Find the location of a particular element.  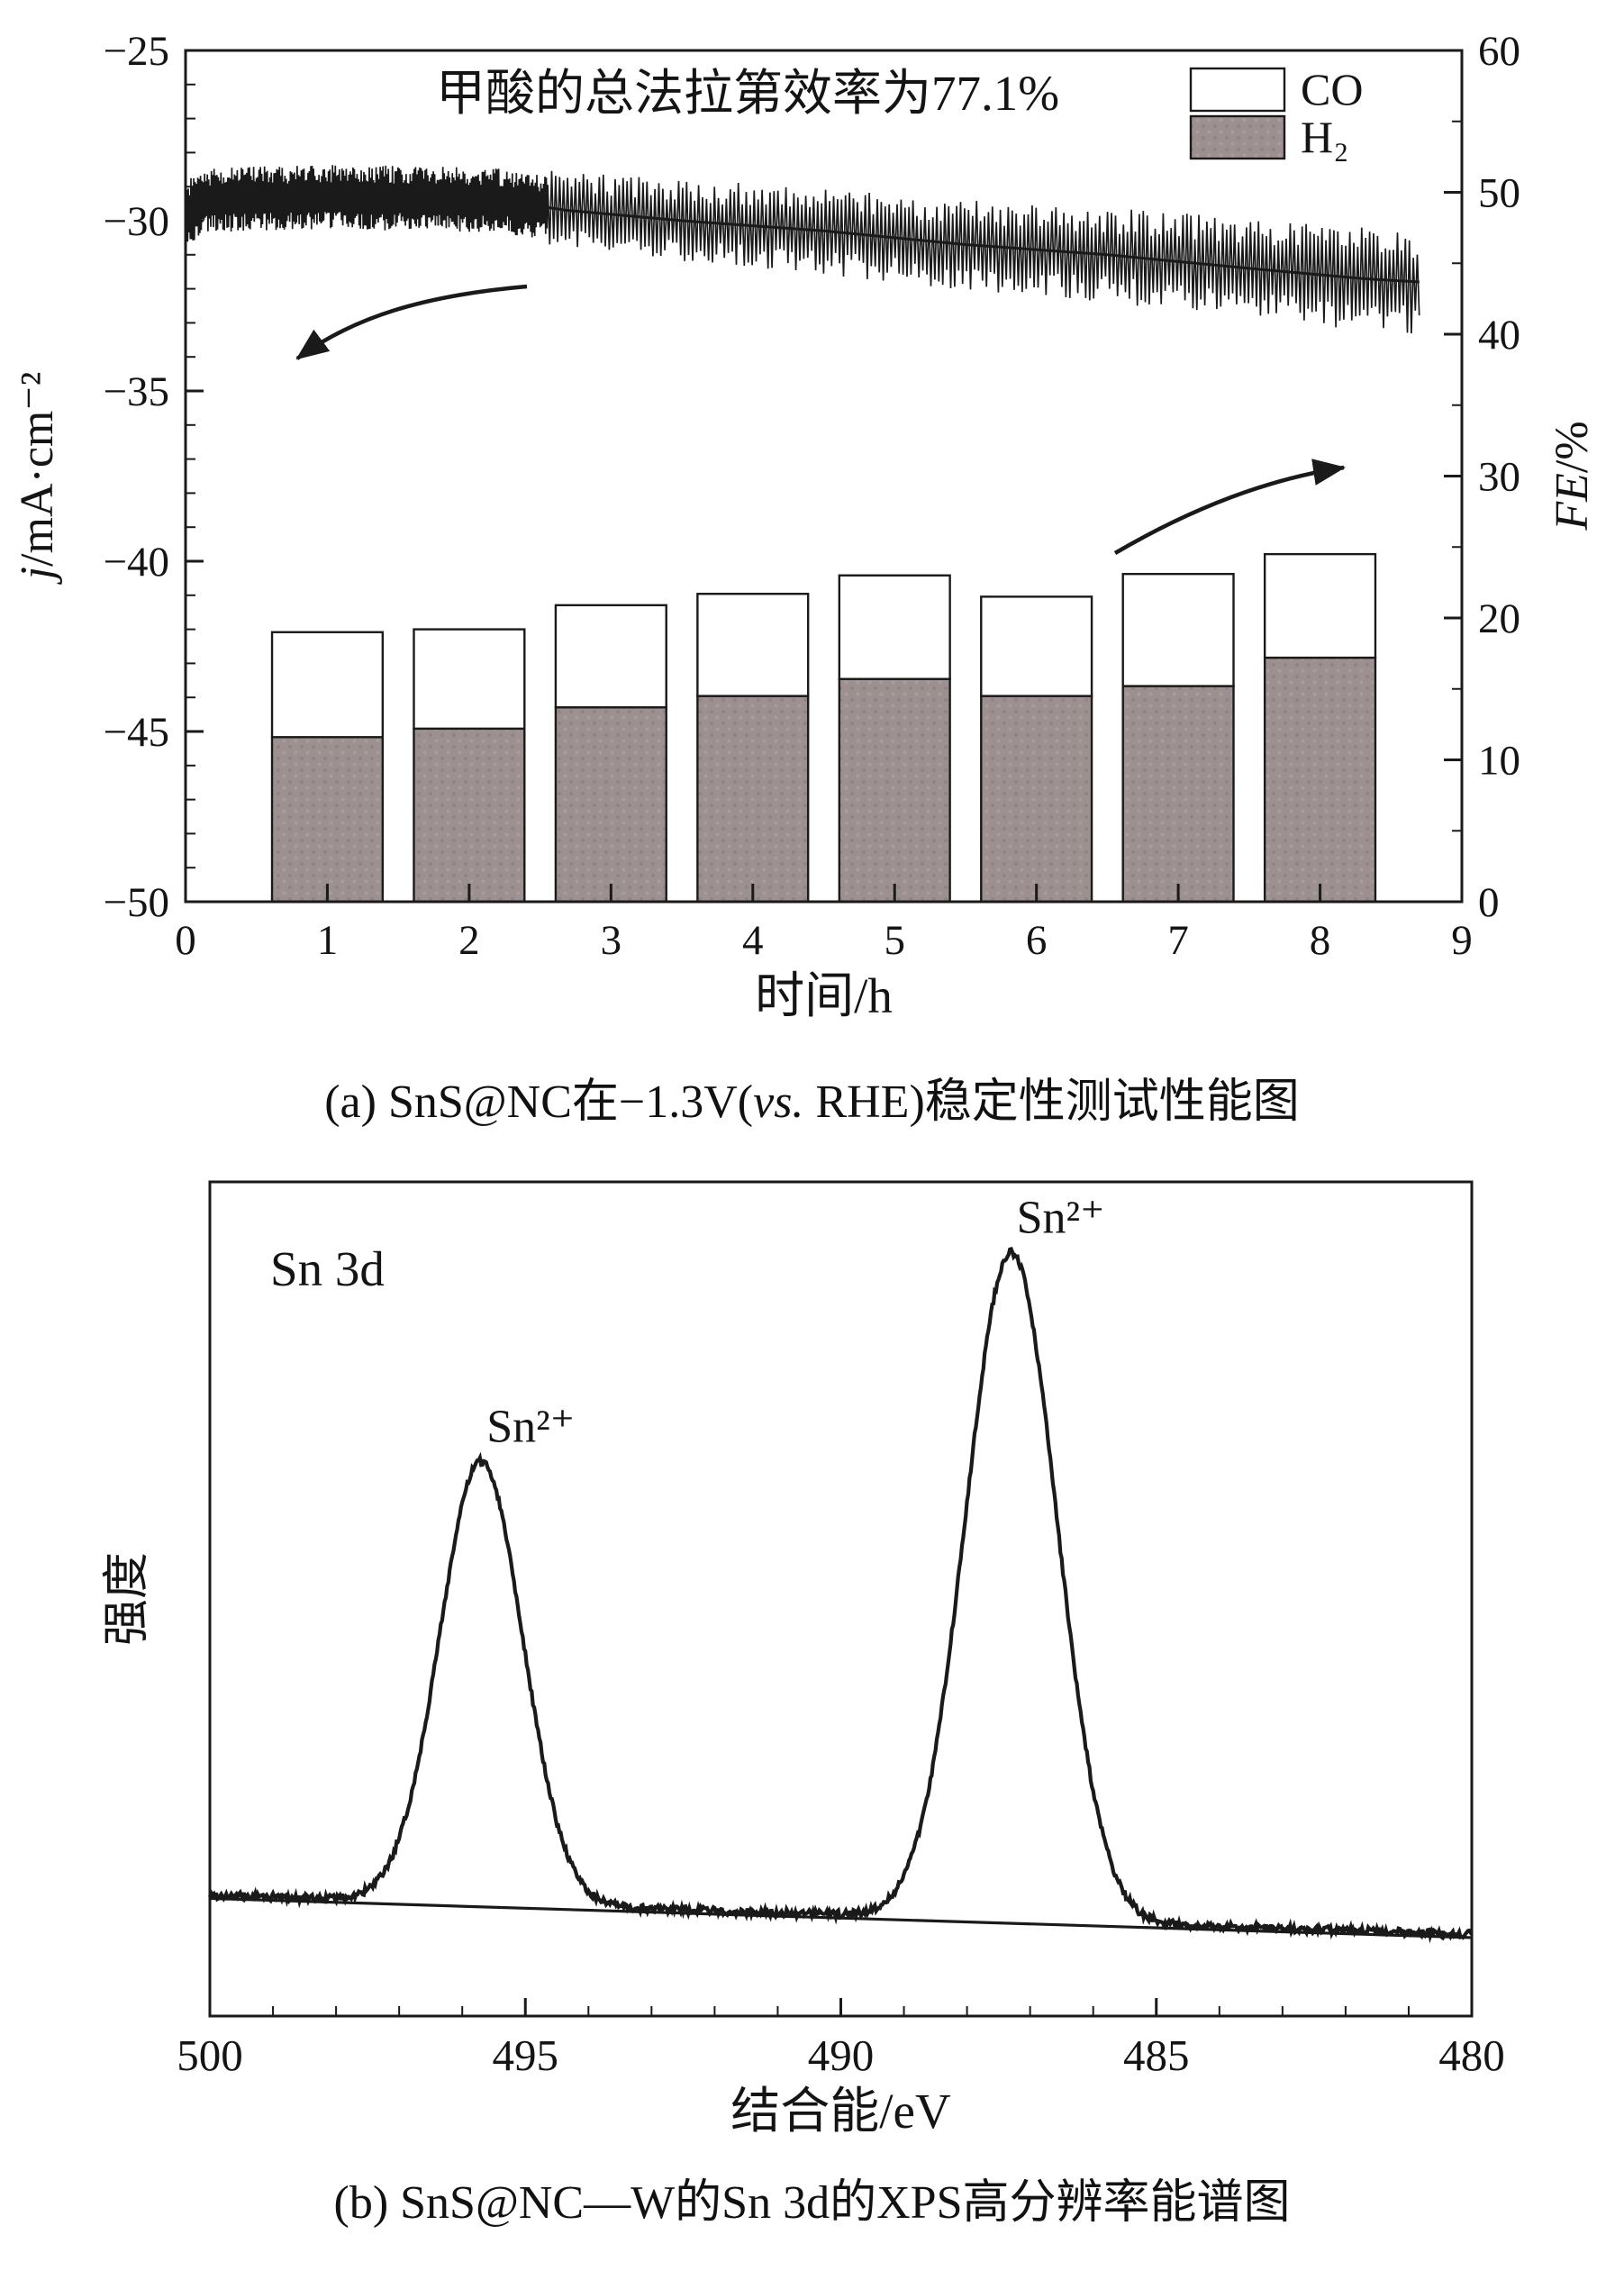

y-axis-title: 强度 is located at coordinates (127, 1599).